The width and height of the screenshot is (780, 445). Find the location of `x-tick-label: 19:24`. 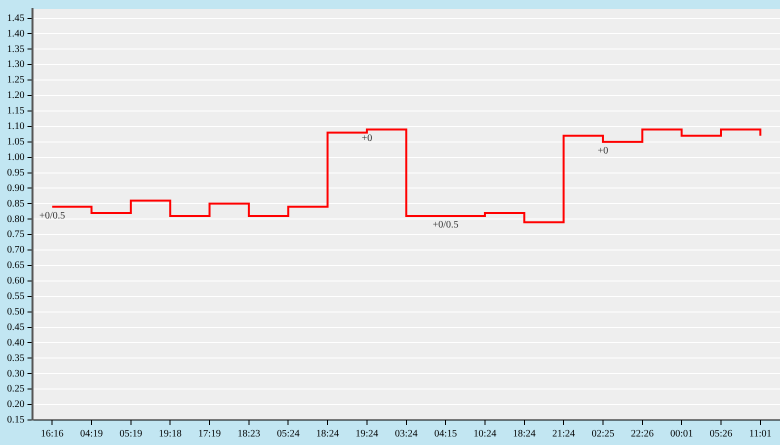

x-tick-label: 19:24 is located at coordinates (367, 434).